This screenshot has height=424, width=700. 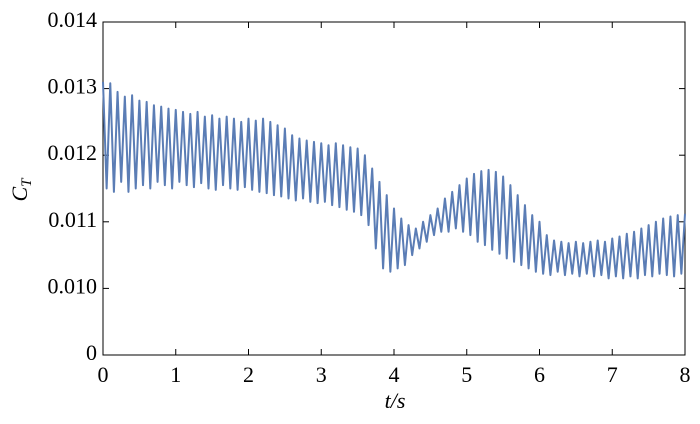 What do you see at coordinates (395, 400) in the screenshot?
I see `x-axis-label: t/s` at bounding box center [395, 400].